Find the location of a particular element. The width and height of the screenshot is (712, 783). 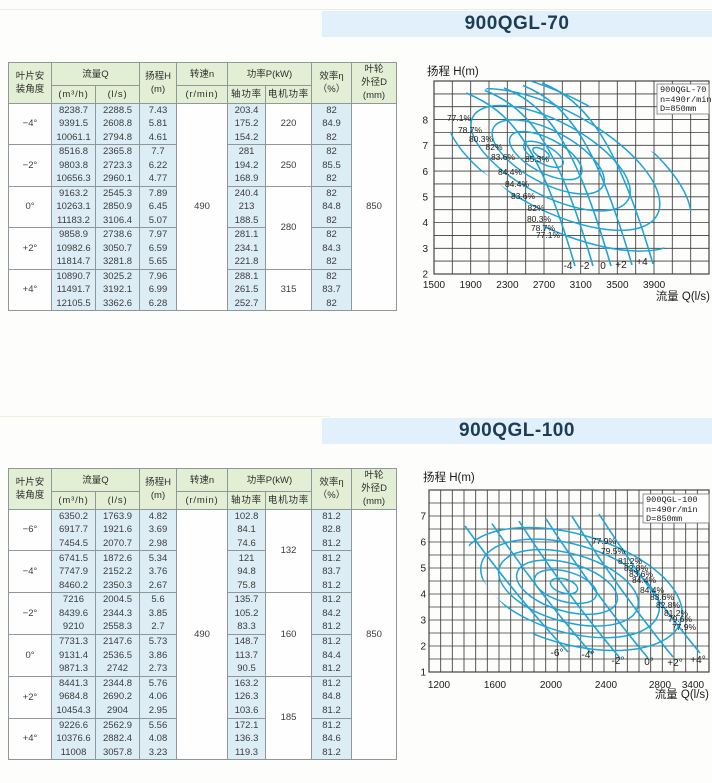

svg-text: 3100 is located at coordinates (581, 285).